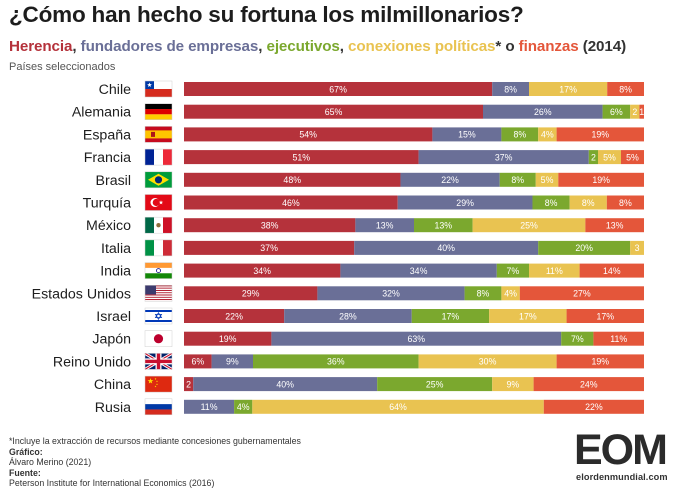 The image size is (690, 489). I want to click on data-label: 48%, so click(292, 180).